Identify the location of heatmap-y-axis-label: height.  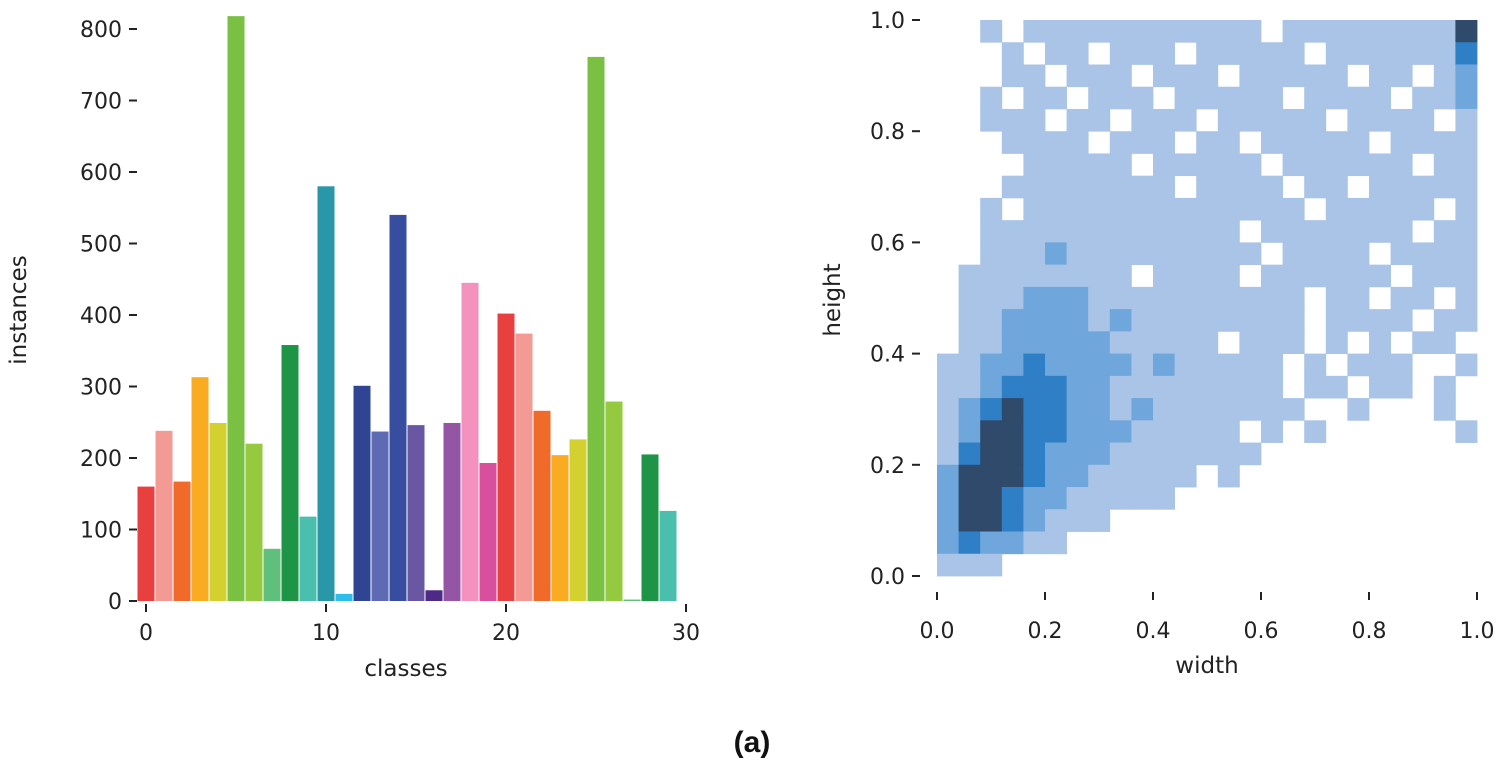
(833, 299).